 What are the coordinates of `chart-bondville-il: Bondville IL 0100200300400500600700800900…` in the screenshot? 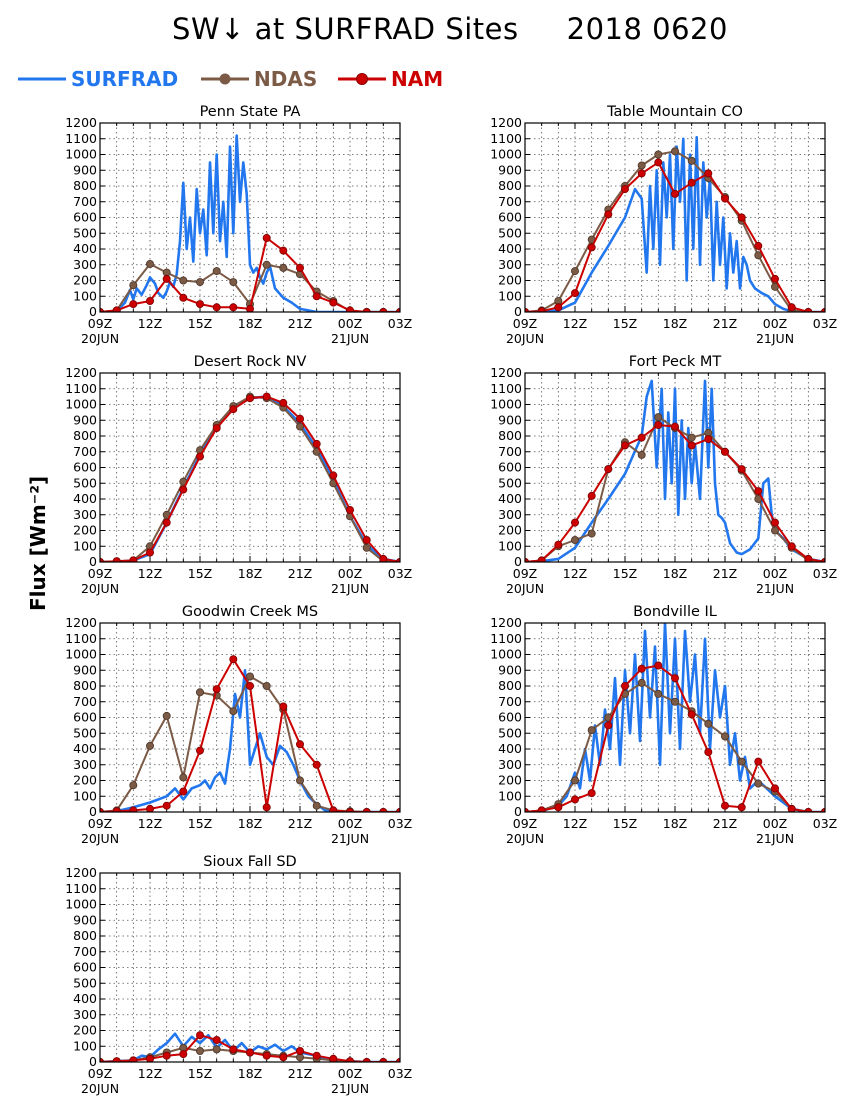 It's located at (663, 725).